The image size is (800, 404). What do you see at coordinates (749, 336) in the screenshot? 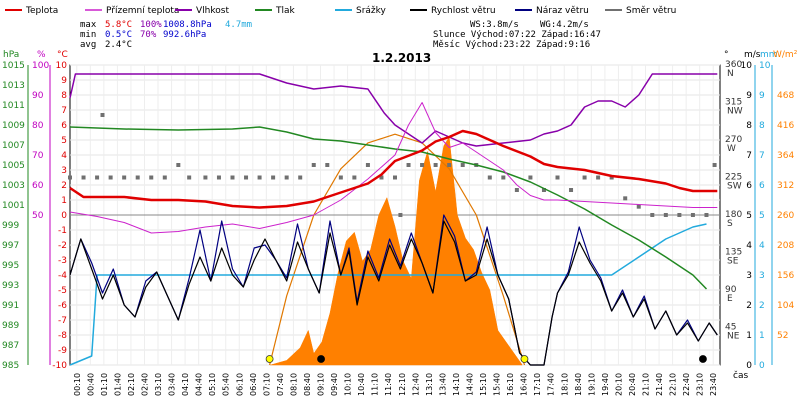
I see `ms-tick: 1` at bounding box center [749, 336].